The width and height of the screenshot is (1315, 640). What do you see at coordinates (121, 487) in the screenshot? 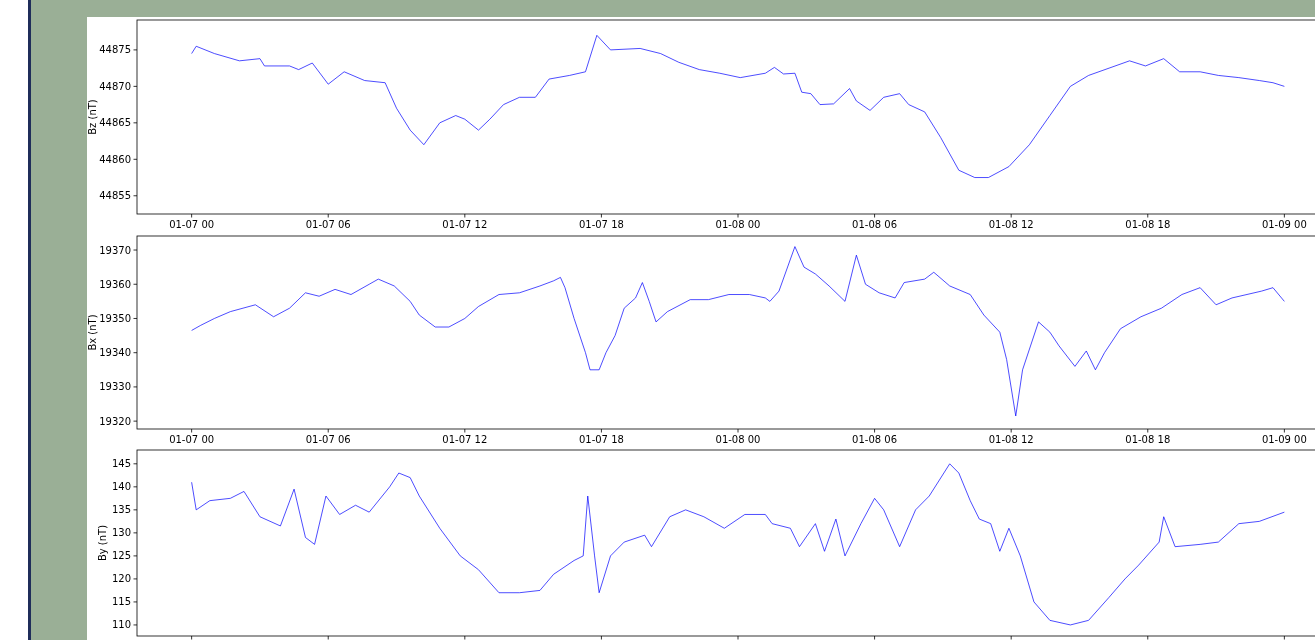
I see `y-tick-label: 140` at bounding box center [121, 487].